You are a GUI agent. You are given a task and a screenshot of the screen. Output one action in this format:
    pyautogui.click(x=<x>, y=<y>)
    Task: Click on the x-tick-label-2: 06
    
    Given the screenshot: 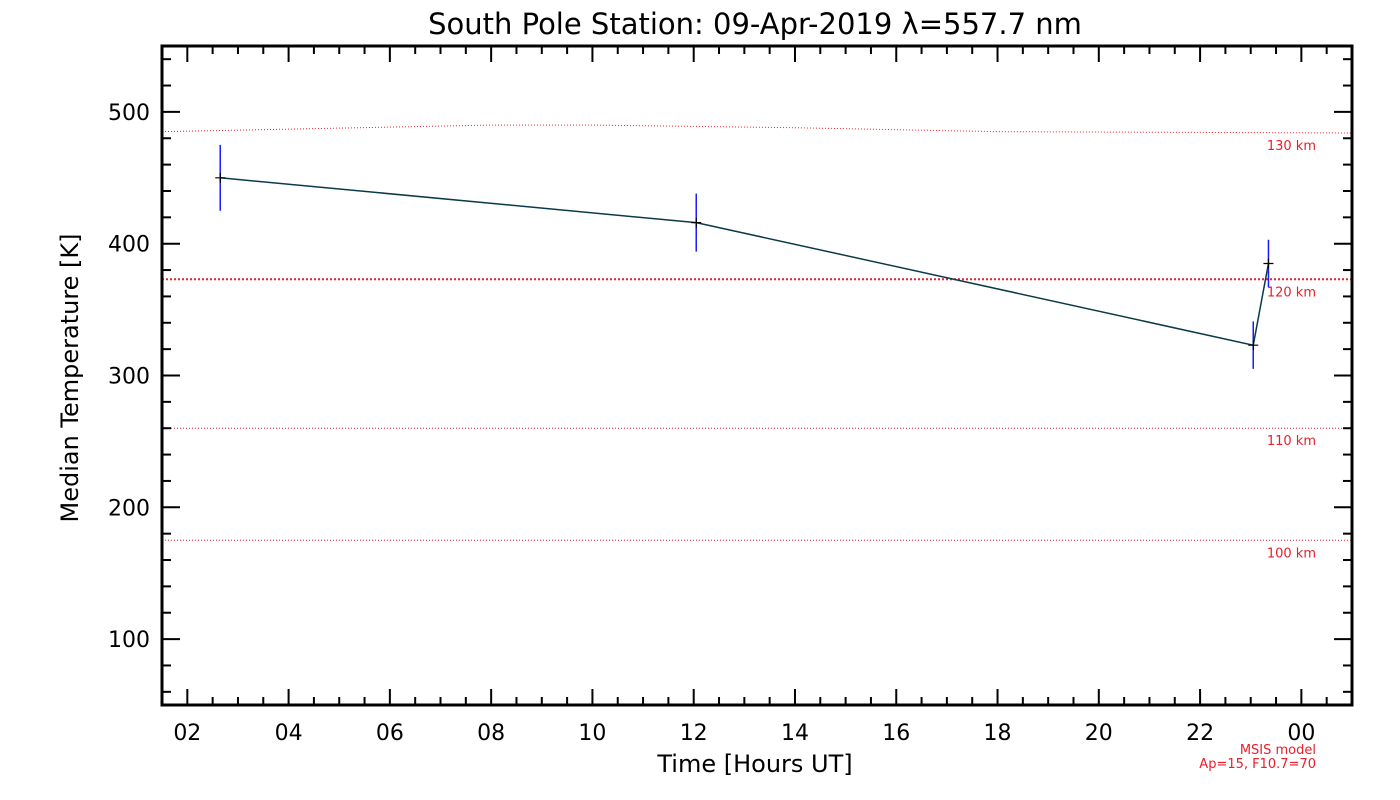 What is the action you would take?
    pyautogui.click(x=390, y=733)
    